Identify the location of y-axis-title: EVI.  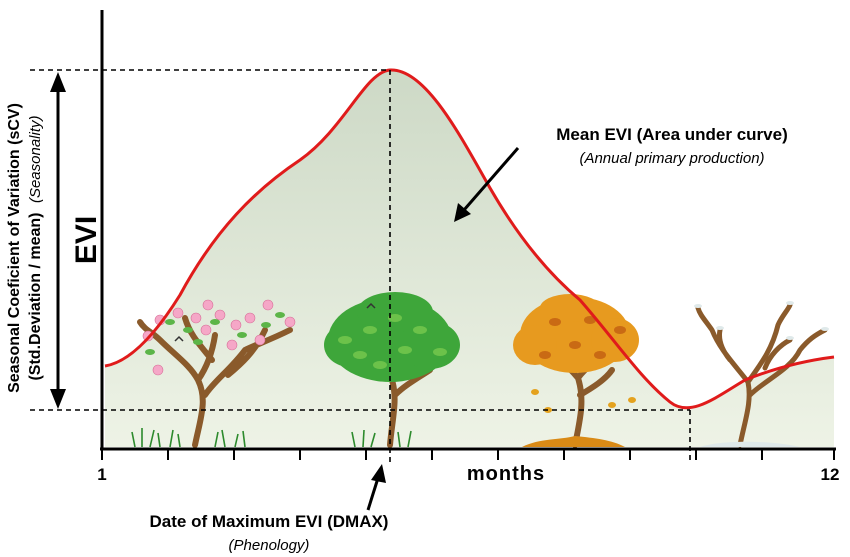
(86, 240).